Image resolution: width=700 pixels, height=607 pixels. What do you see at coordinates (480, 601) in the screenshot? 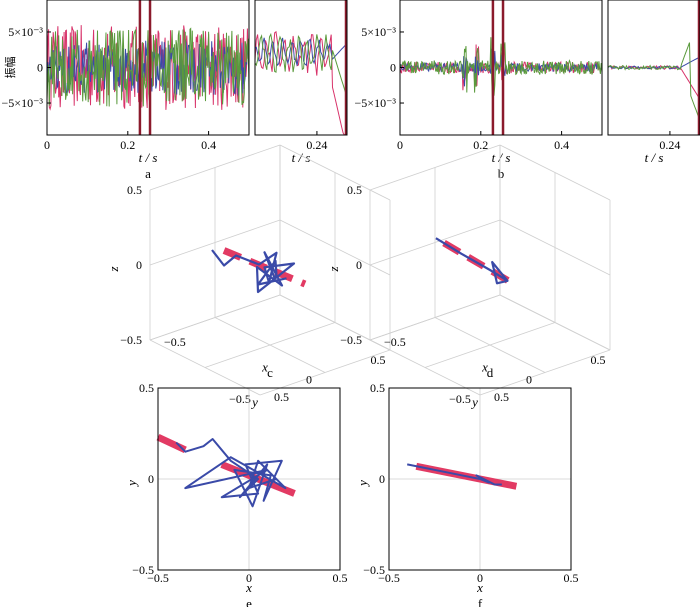
I see `panel-label: f` at bounding box center [480, 601].